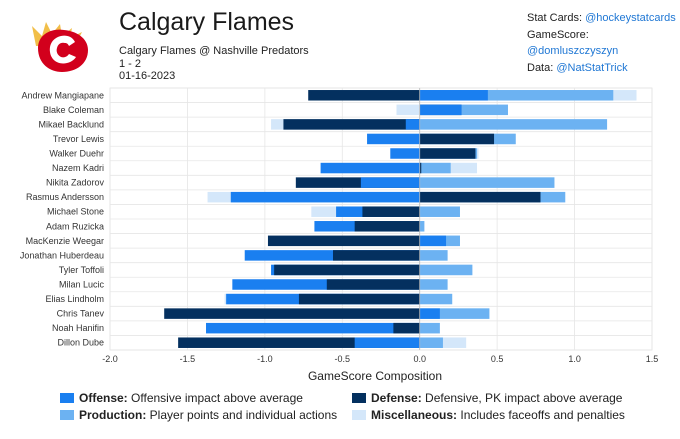  I want to click on player-label: Blake Coleman, so click(73, 110).